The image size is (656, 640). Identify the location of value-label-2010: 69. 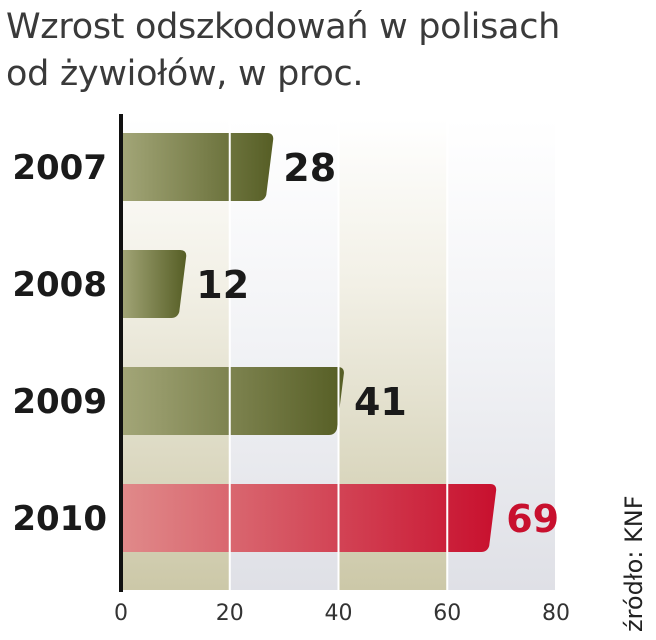
(532, 519).